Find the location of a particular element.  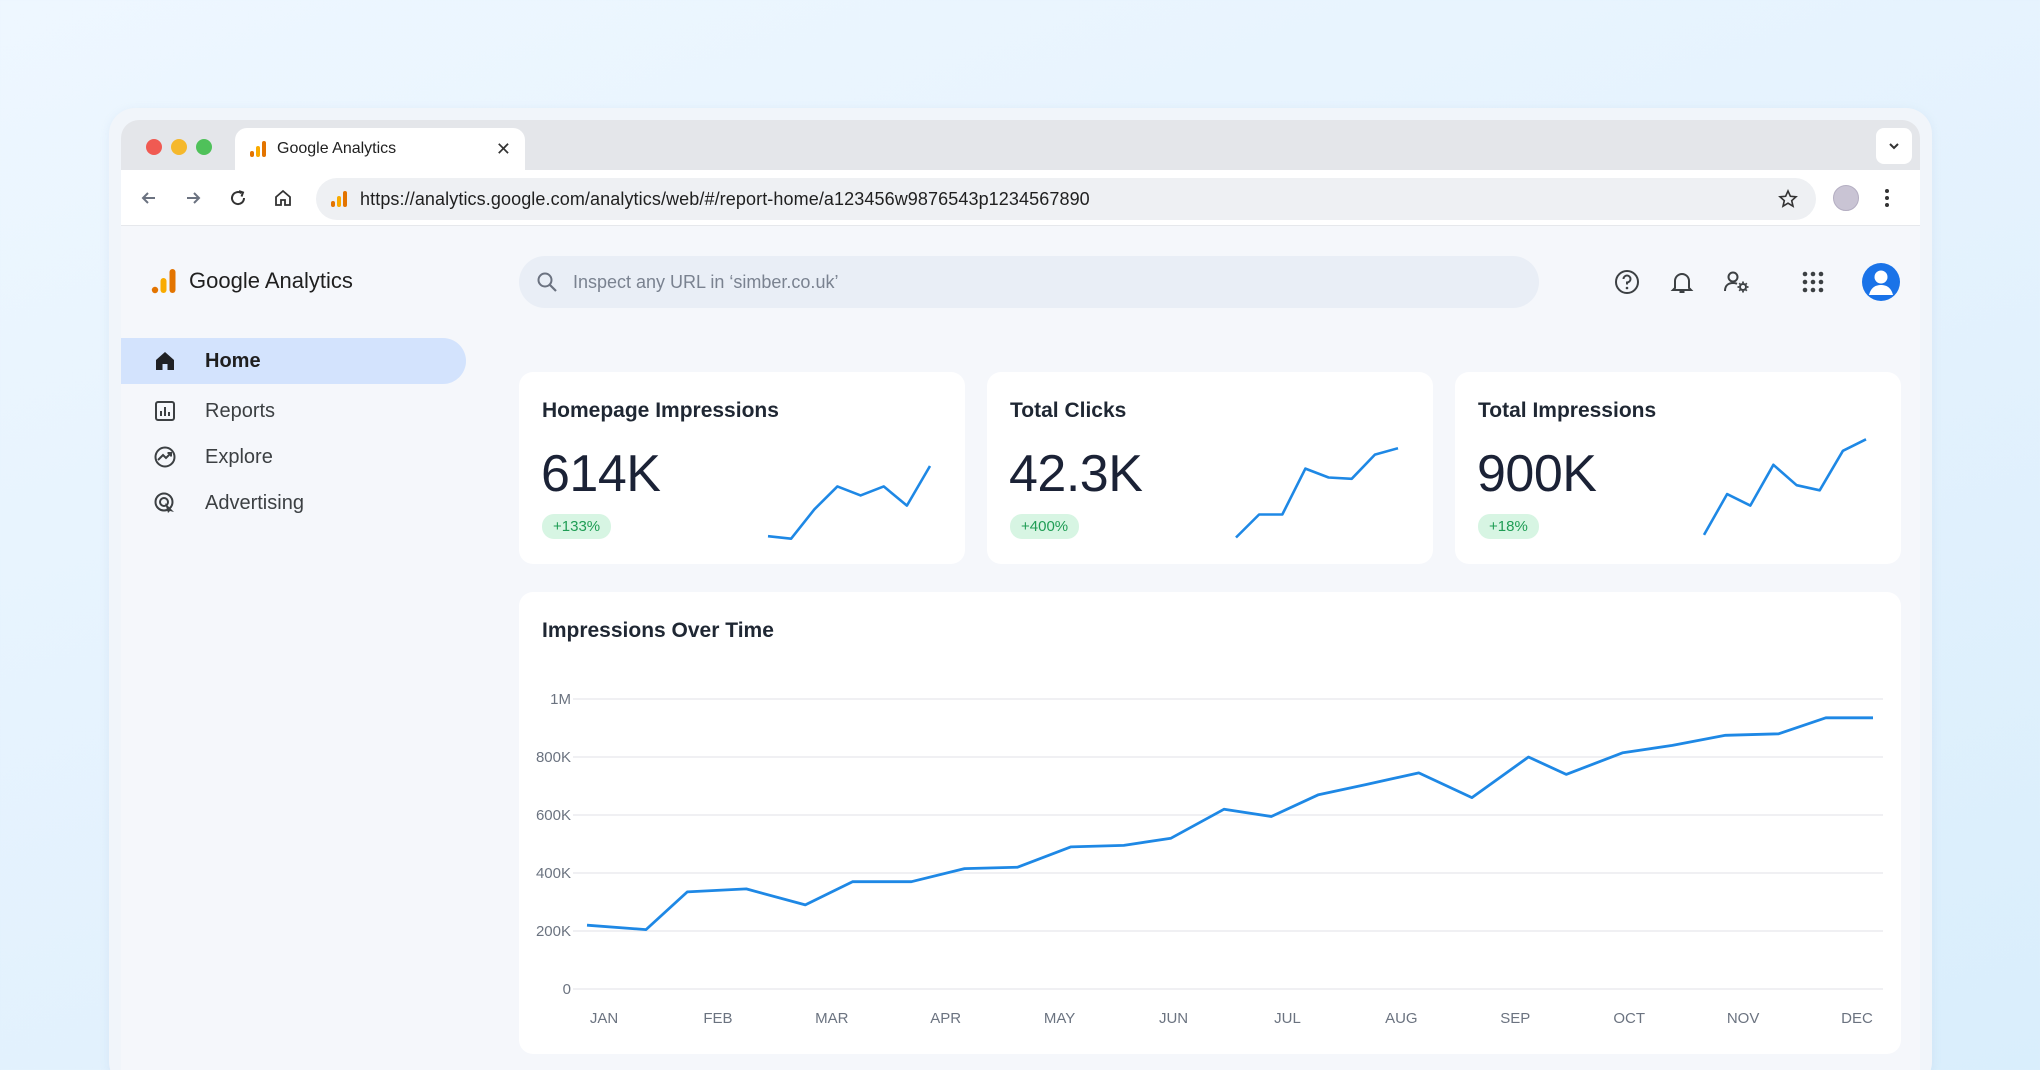

site-favicon-icon is located at coordinates (339, 199).